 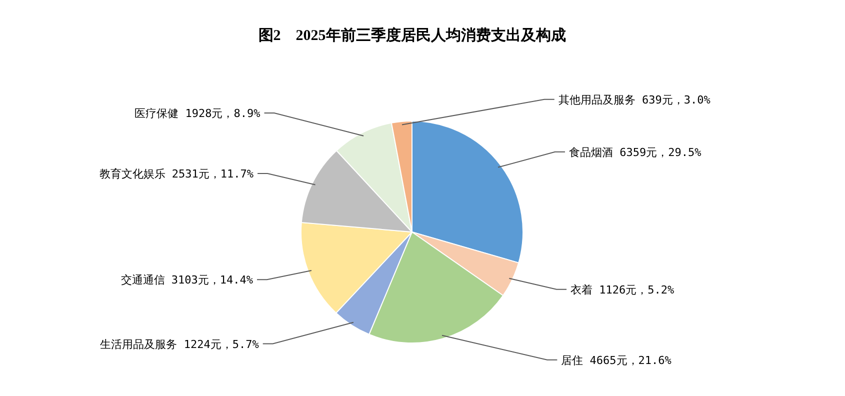 I want to click on chart-title: 图2 2025年前三季度居民人均消费支出及构成, so click(x=412, y=35).